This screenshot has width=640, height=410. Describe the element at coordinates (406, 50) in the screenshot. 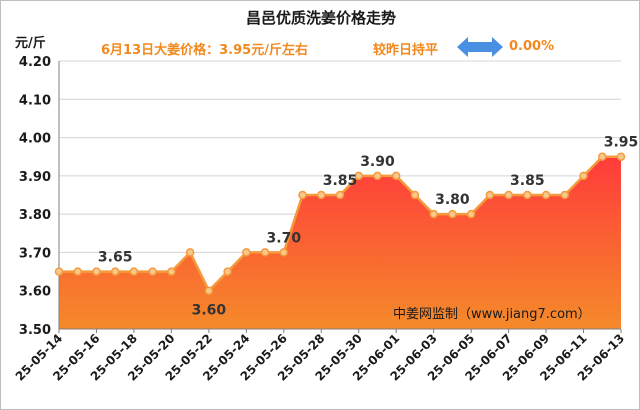

I see `trend-text: 较昨日持平` at that location.